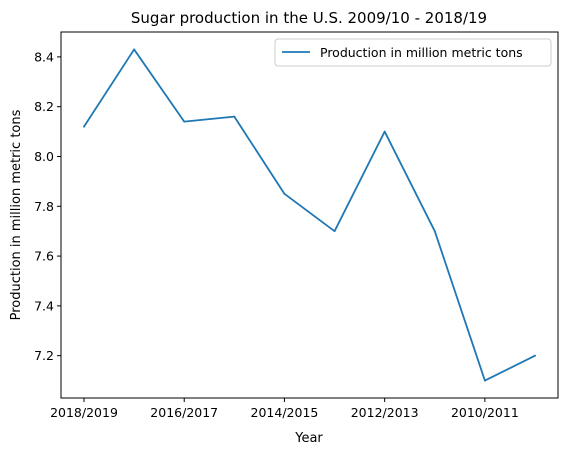  I want to click on y-axis-label: Production in million metric tons, so click(16, 214).